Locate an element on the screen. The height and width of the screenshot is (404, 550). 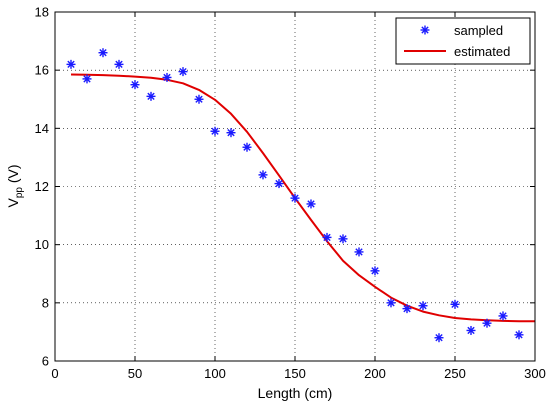
x-axis-title: Length (cm) is located at coordinates (295, 393).